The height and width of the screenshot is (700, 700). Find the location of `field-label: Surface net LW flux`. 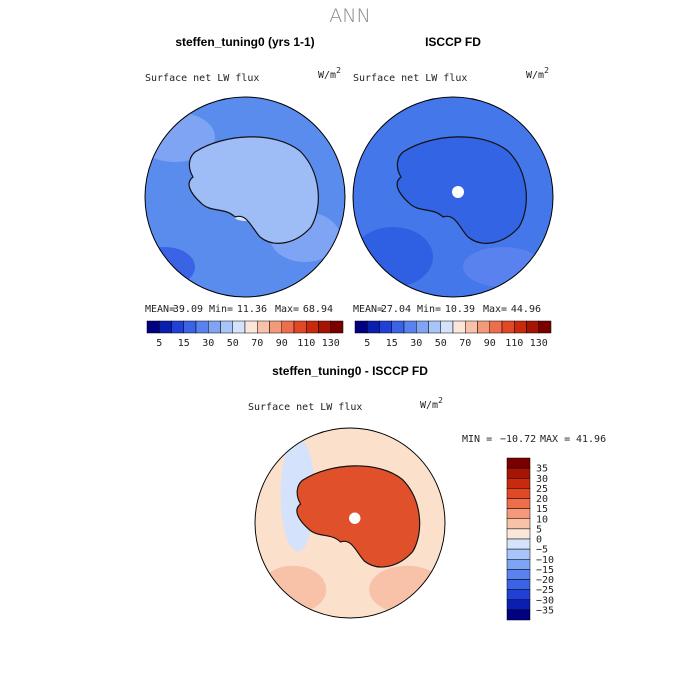

field-label: Surface net LW flux is located at coordinates (202, 78).